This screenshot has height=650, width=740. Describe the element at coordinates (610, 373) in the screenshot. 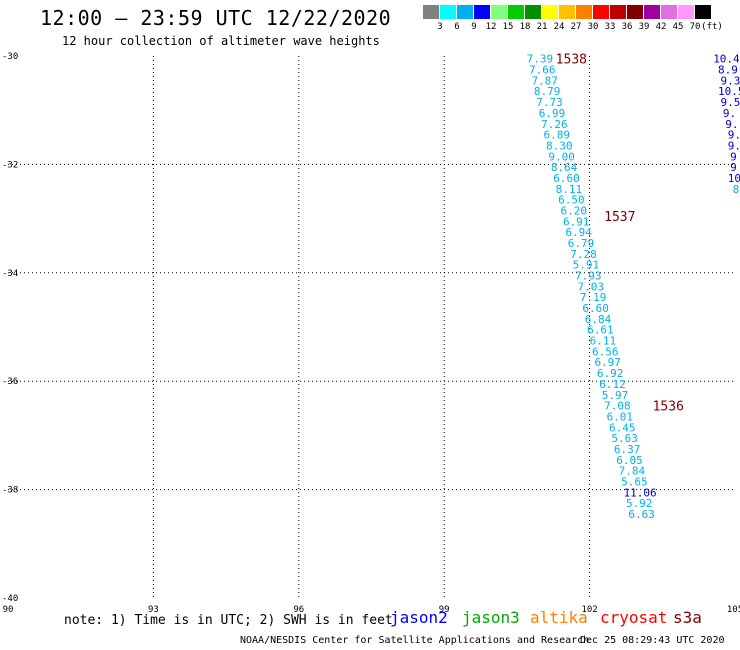

I see `wave-height-label: 6.92` at that location.